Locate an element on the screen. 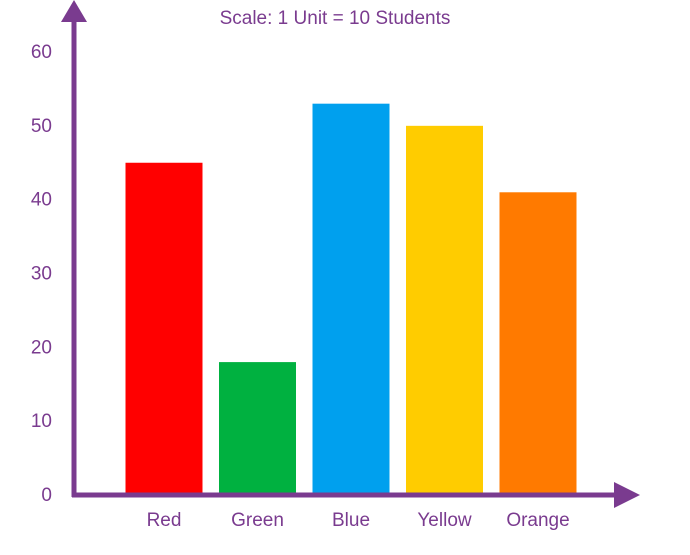 The width and height of the screenshot is (690, 555). x-tick-label-red: Red is located at coordinates (164, 520).